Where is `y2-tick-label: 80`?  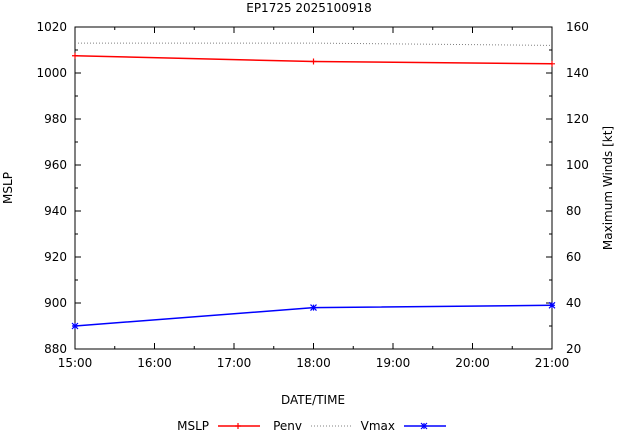 y2-tick-label: 80 is located at coordinates (573, 211).